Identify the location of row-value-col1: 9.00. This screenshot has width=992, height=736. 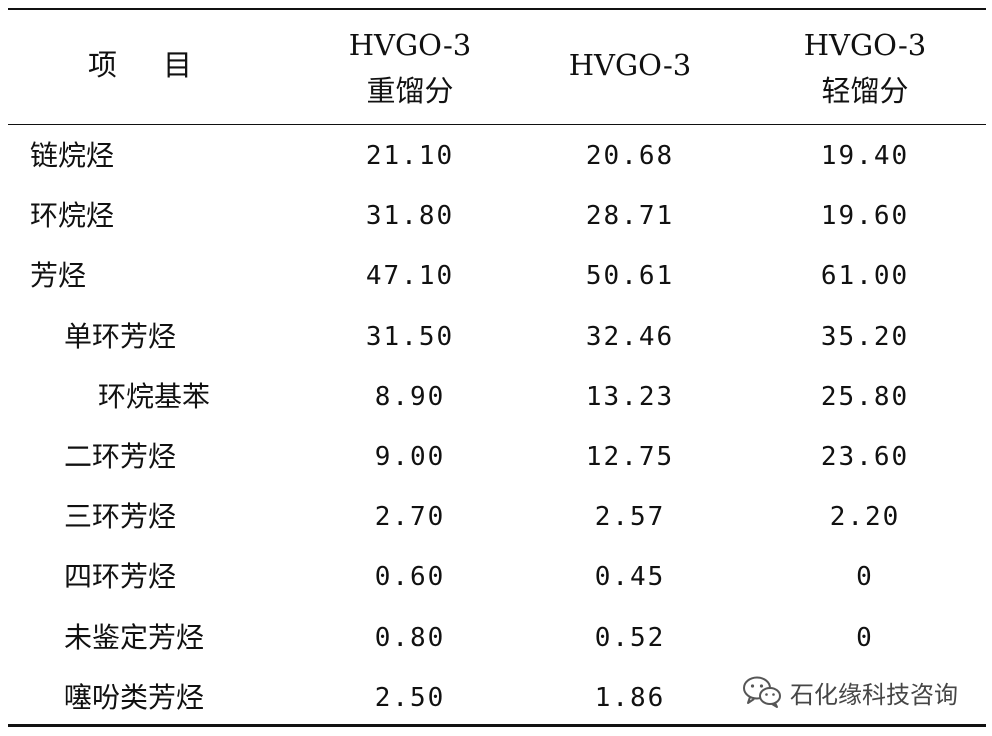
(410, 457).